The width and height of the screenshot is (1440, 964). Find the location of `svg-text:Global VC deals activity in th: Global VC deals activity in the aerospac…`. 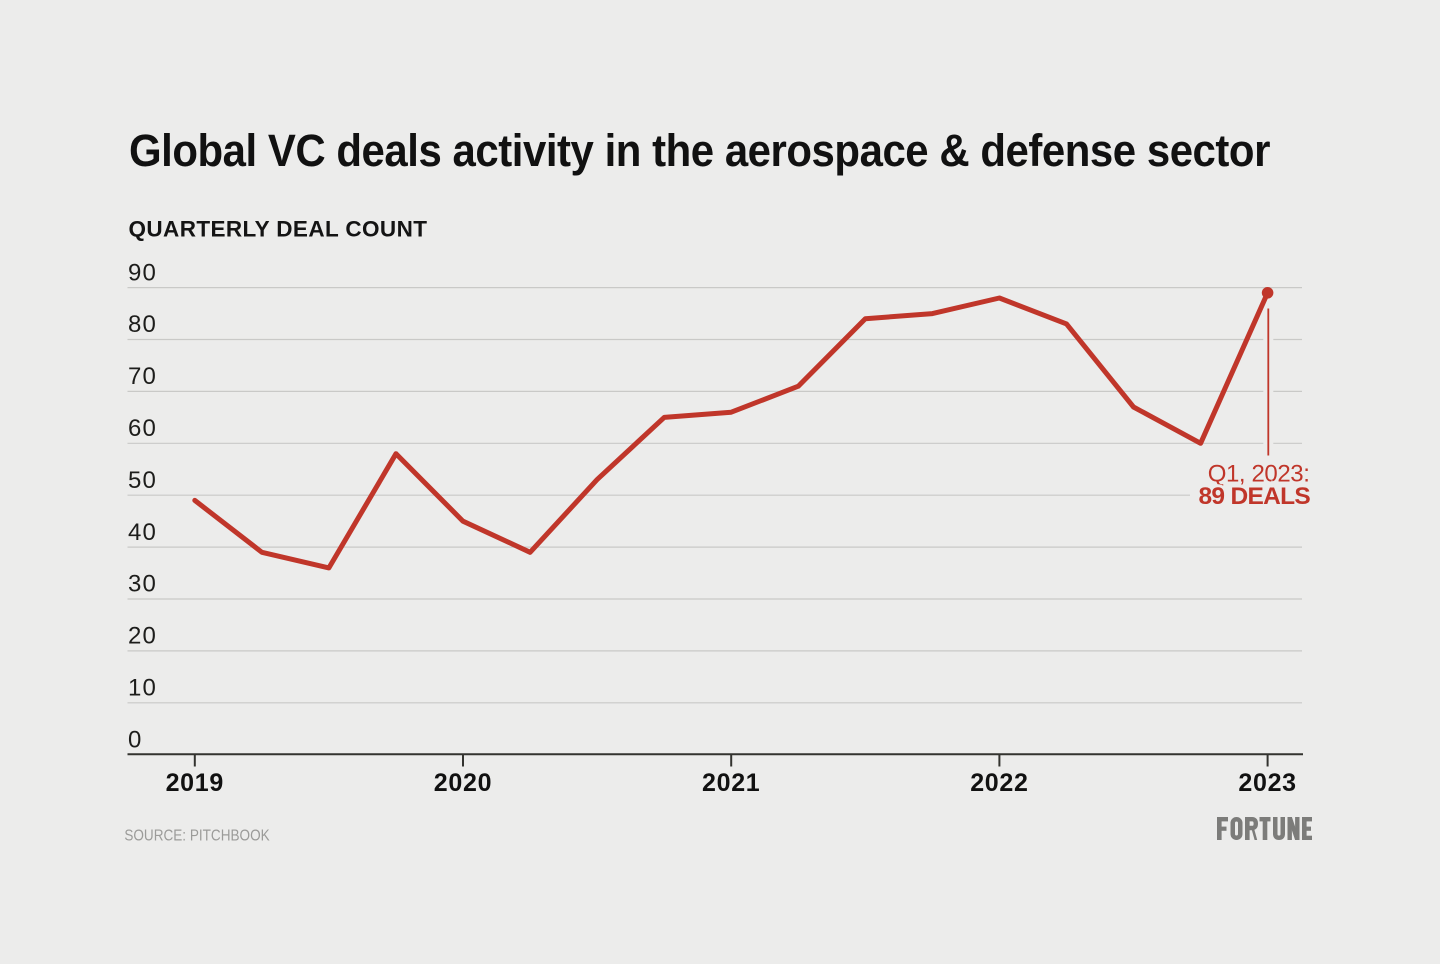

svg-text:Global VC deals activity in th: Global VC deals activity in the aerospac… is located at coordinates (699, 150).